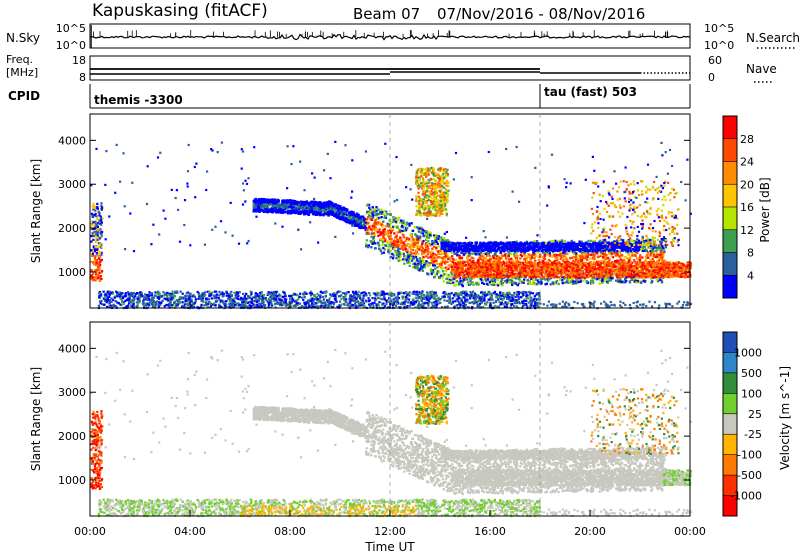 The image size is (800, 558). What do you see at coordinates (748, 352) in the screenshot?
I see `colorbar-tick-label: 1000` at bounding box center [748, 352].